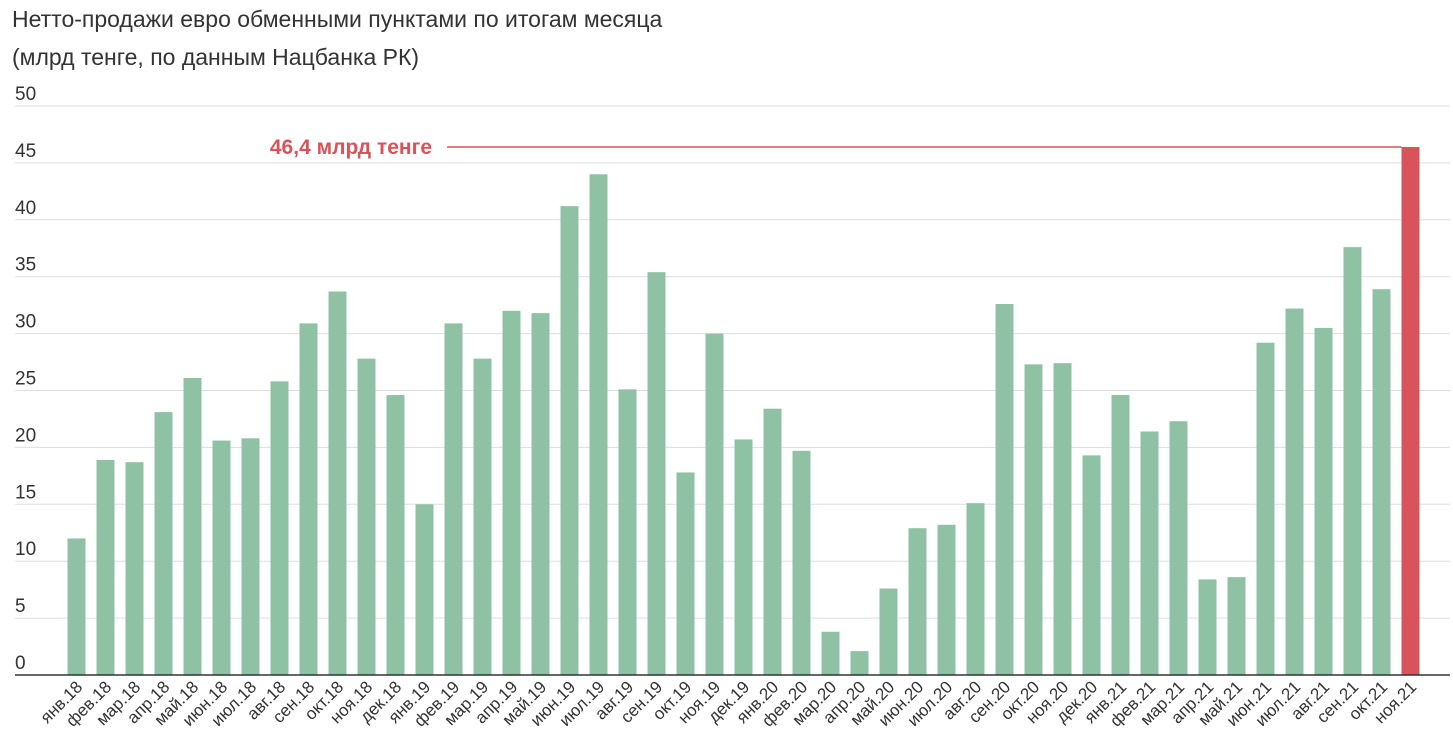  Describe the element at coordinates (351, 147) in the screenshot. I see `annotation-label: 46,4 млрд тенге` at that location.